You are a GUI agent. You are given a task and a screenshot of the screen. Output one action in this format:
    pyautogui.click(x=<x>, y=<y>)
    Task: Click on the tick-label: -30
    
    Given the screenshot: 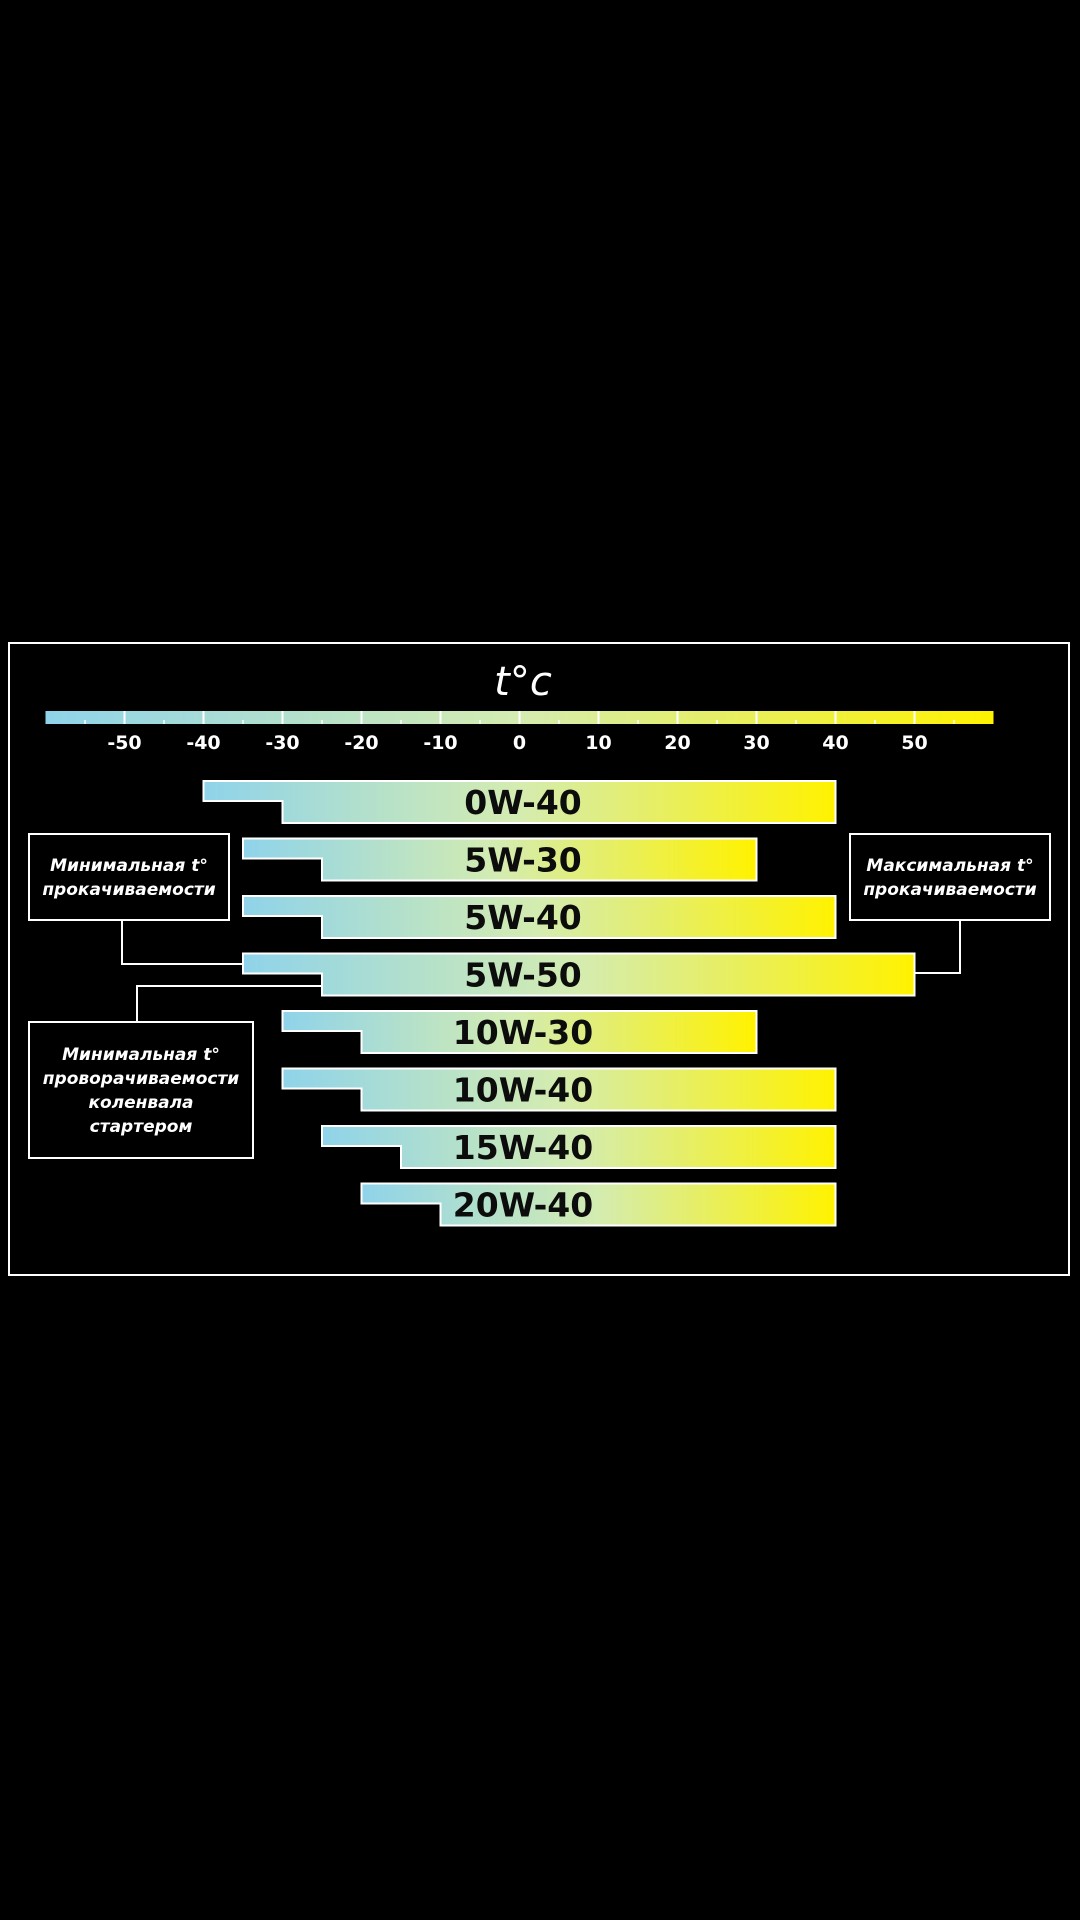 What is the action you would take?
    pyautogui.click(x=282, y=743)
    